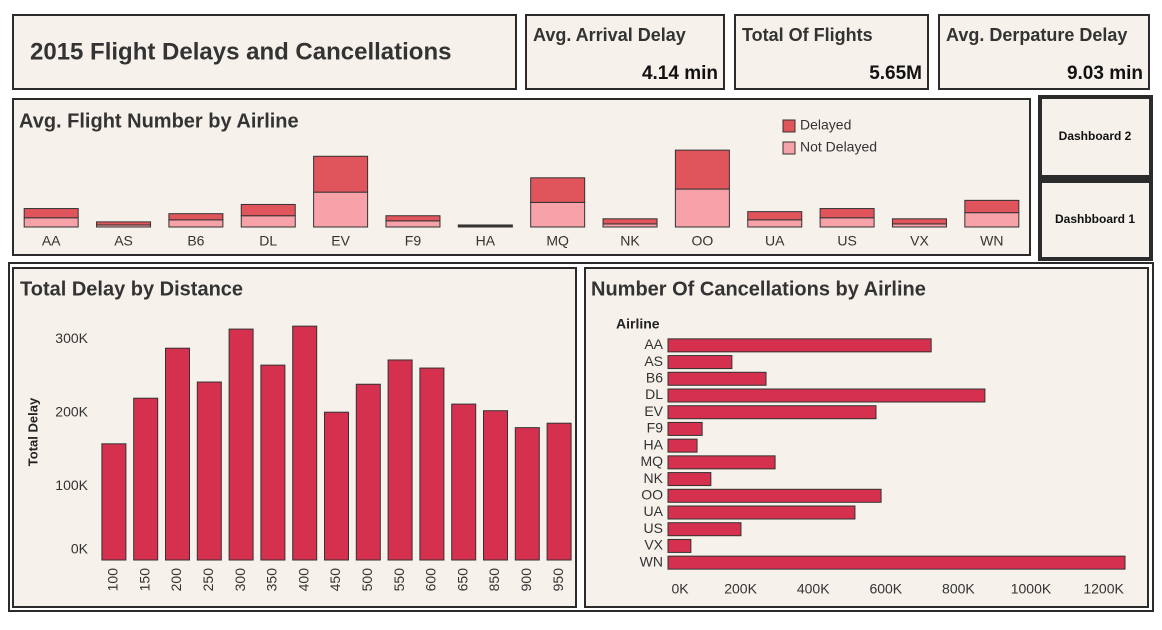 This screenshot has height=630, width=1162. What do you see at coordinates (653, 411) in the screenshot?
I see `y-tick-label: EV` at bounding box center [653, 411].